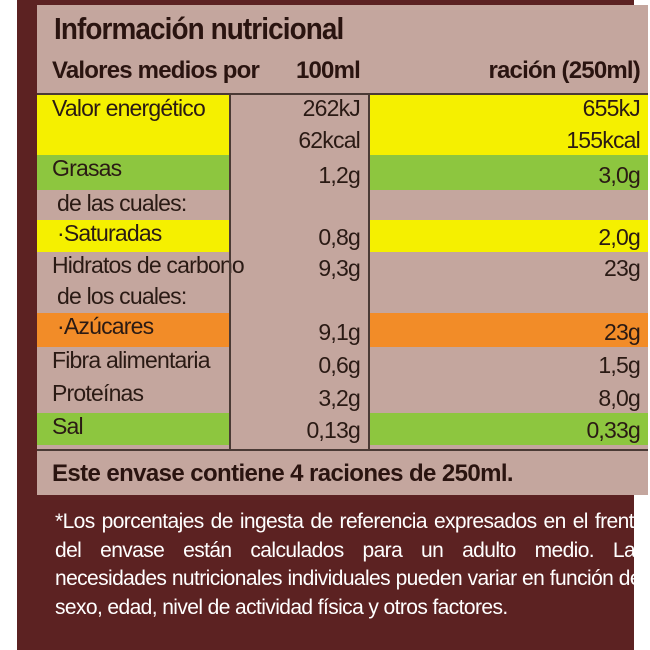 This screenshot has width=650, height=650. I want to click on nutrient-row: de las cuales:, so click(342, 205).